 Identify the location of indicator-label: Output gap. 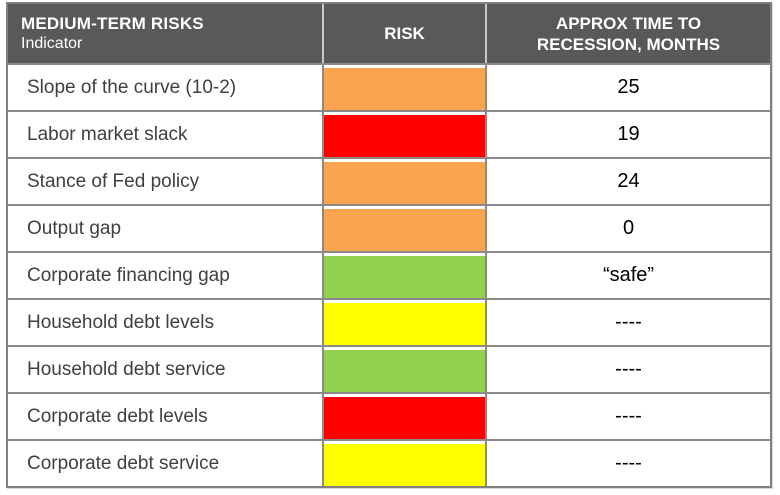
(74, 228).